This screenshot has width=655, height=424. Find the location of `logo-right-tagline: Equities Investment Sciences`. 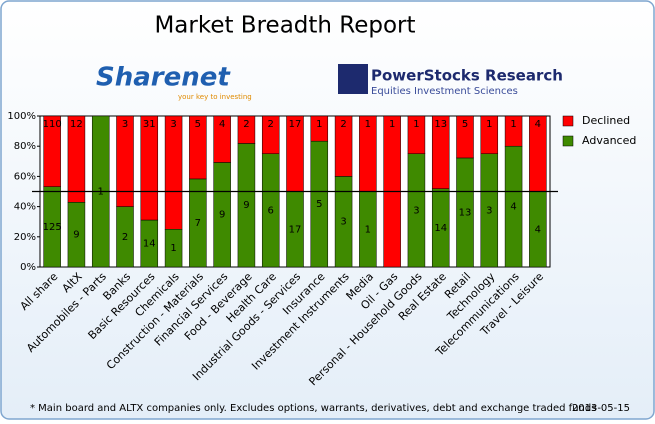

logo-right-tagline: Equities Investment Sciences is located at coordinates (444, 91).